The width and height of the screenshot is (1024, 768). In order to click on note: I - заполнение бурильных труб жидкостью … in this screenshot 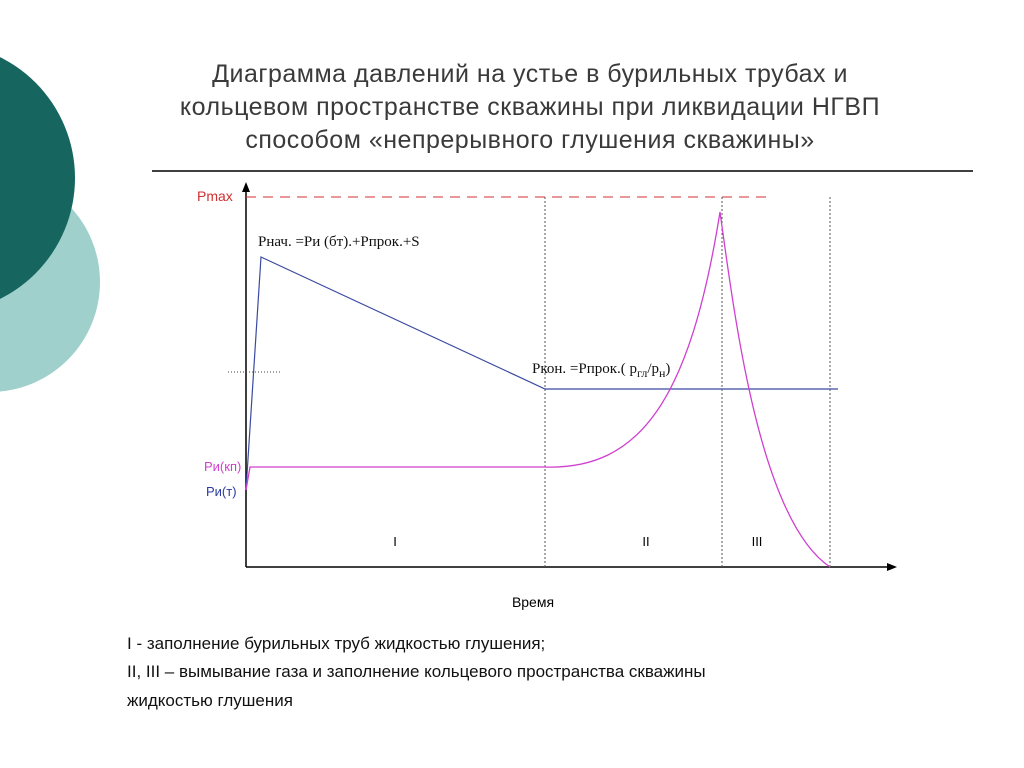, I will do `click(336, 643)`.